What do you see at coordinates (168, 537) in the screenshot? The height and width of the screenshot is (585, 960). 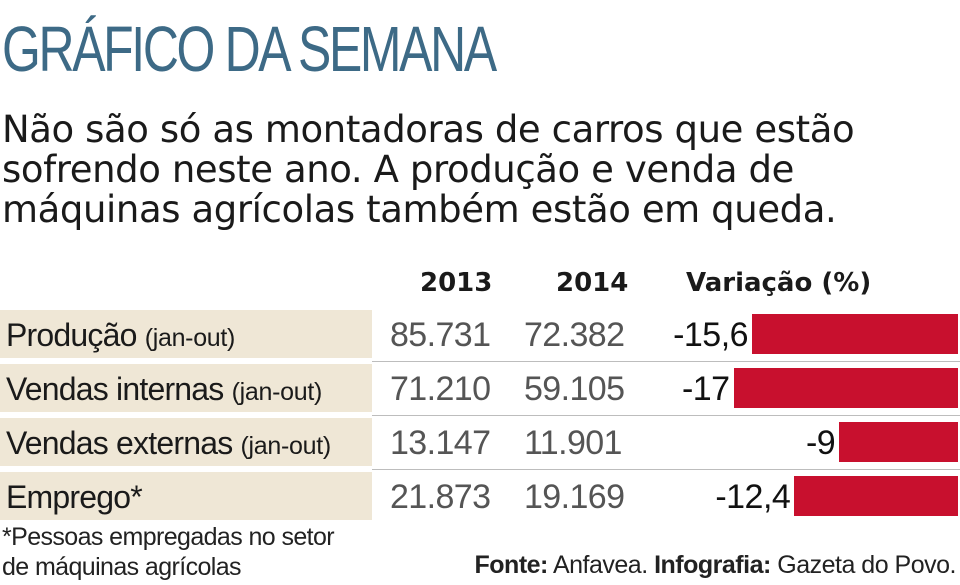 I see `footnote-line: *Pessoas empregadas no setor` at bounding box center [168, 537].